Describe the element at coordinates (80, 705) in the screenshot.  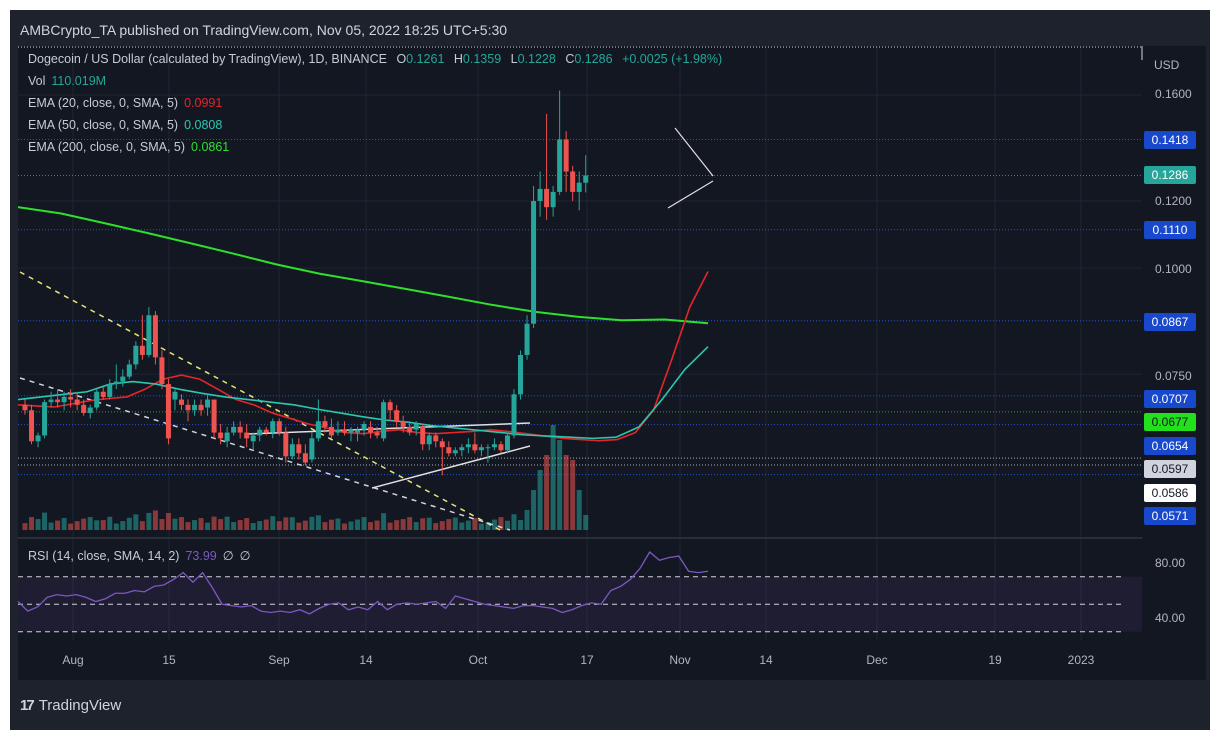
I see `tradingview-brand: TradingView` at that location.